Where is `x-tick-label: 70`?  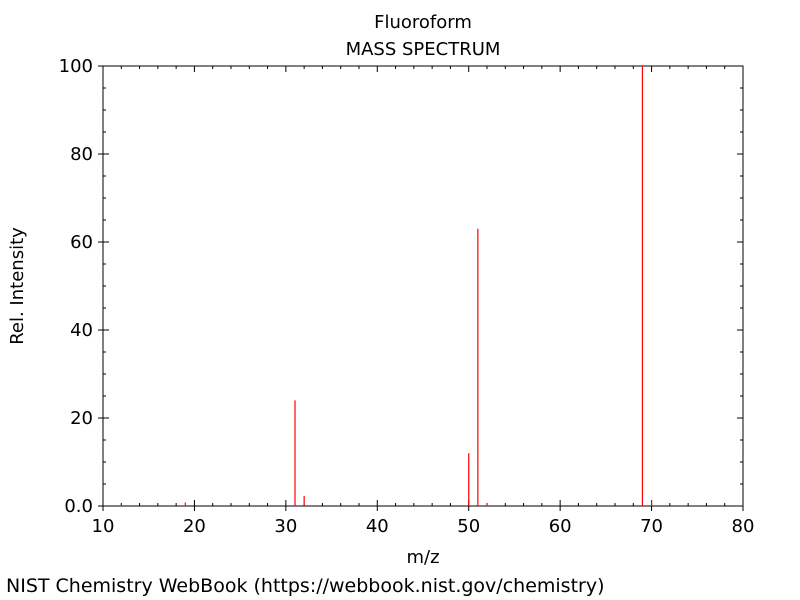 x-tick-label: 70 is located at coordinates (651, 526).